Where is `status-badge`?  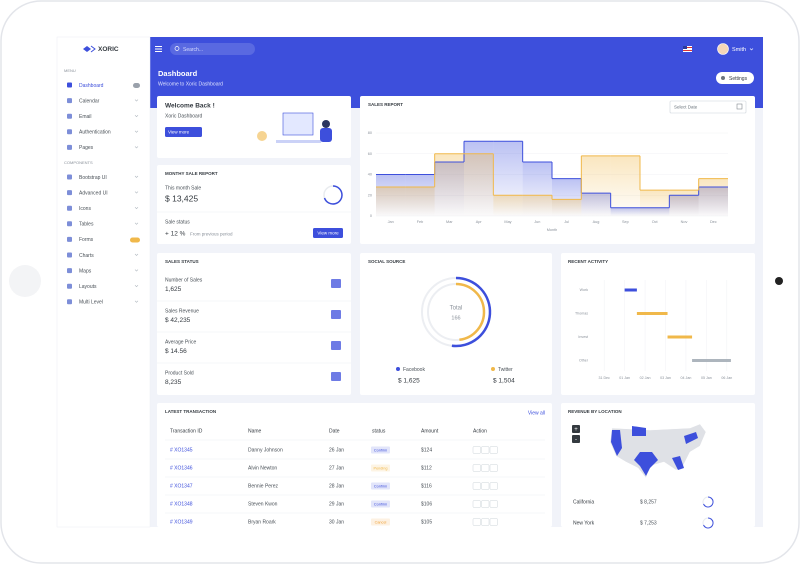 status-badge is located at coordinates (380, 504).